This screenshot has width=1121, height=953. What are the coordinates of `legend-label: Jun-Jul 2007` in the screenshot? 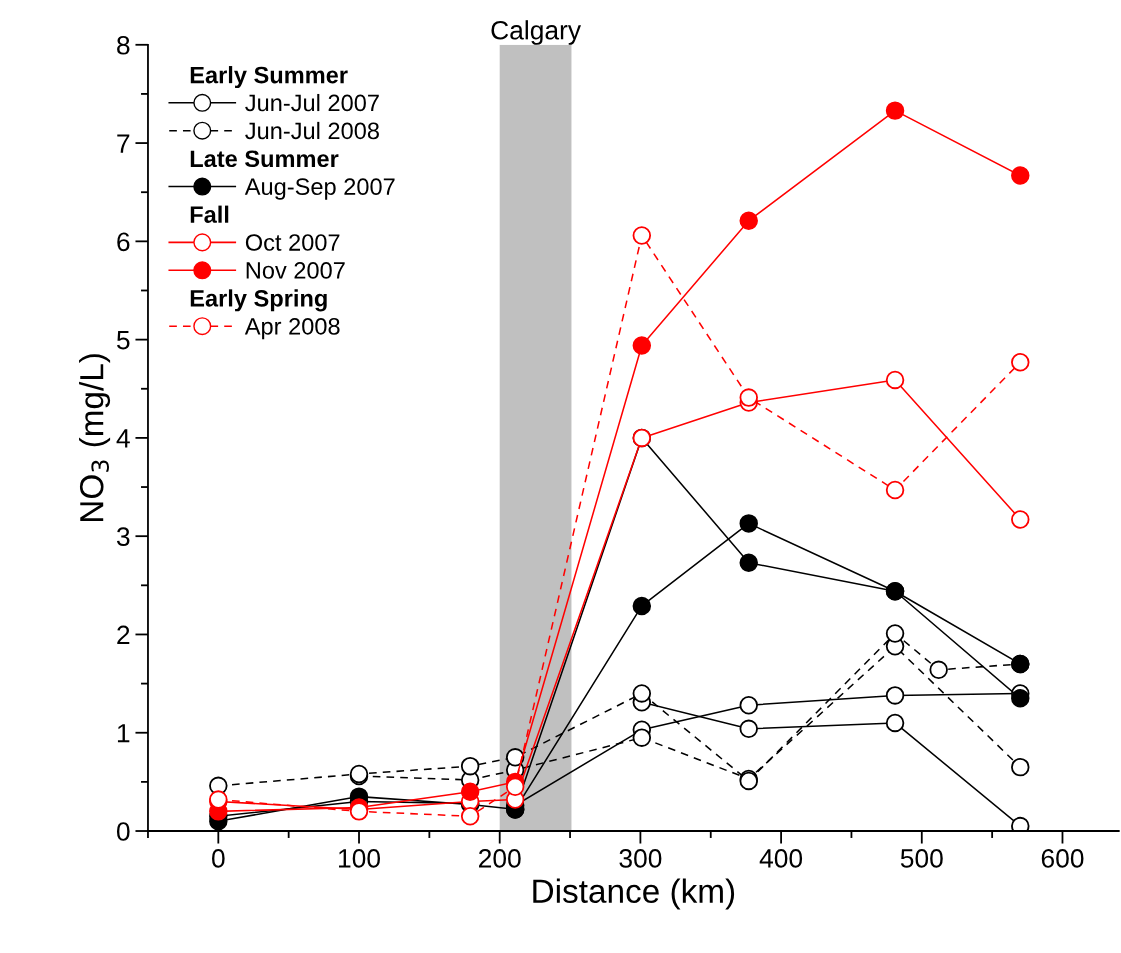 It's located at (312, 102).